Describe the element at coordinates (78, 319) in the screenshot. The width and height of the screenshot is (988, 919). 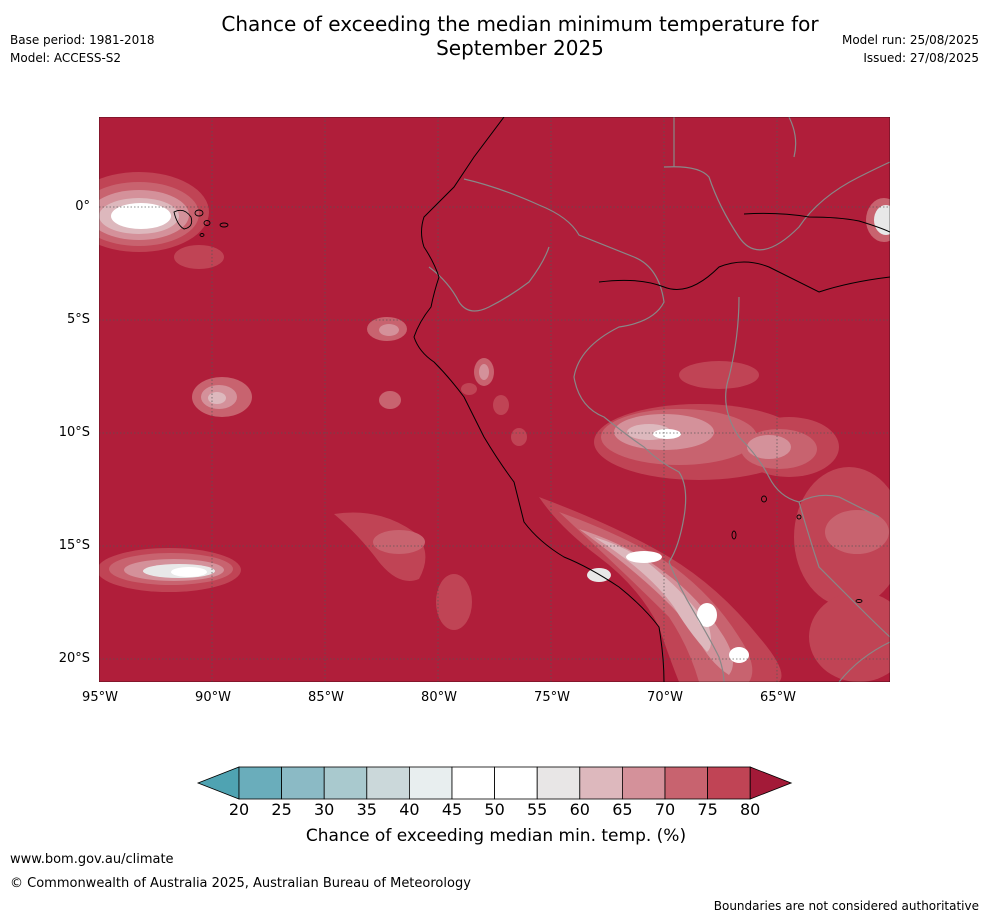
I see `lat-label-5s: 5°S` at that location.